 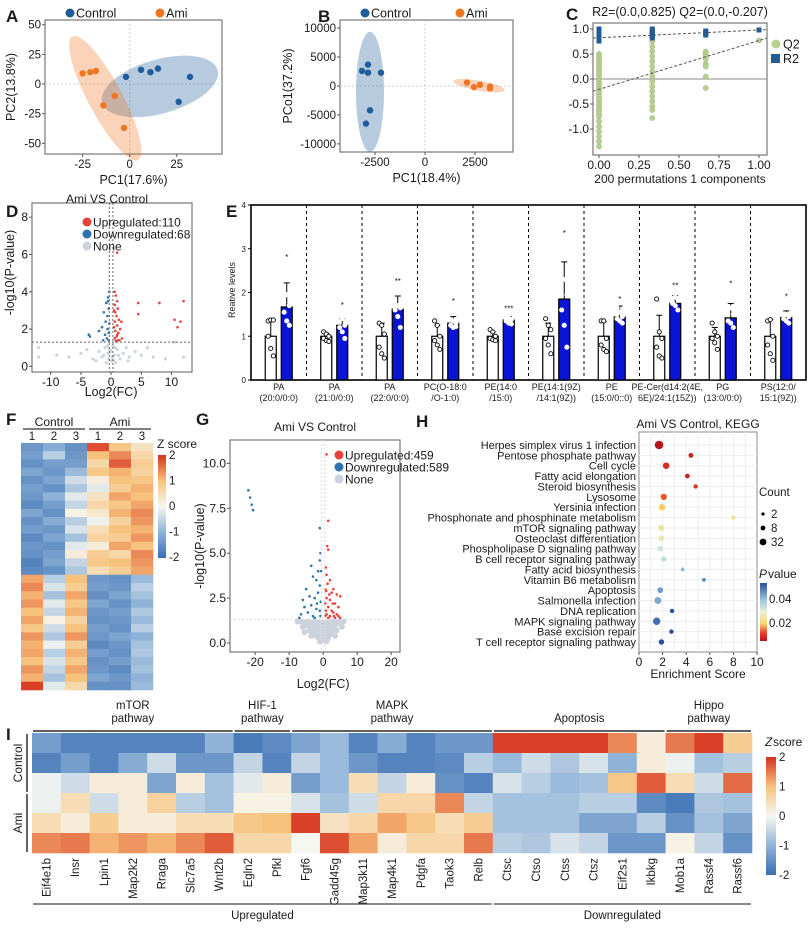 I want to click on pvalue-tick-label: 0.04, so click(x=780, y=600).